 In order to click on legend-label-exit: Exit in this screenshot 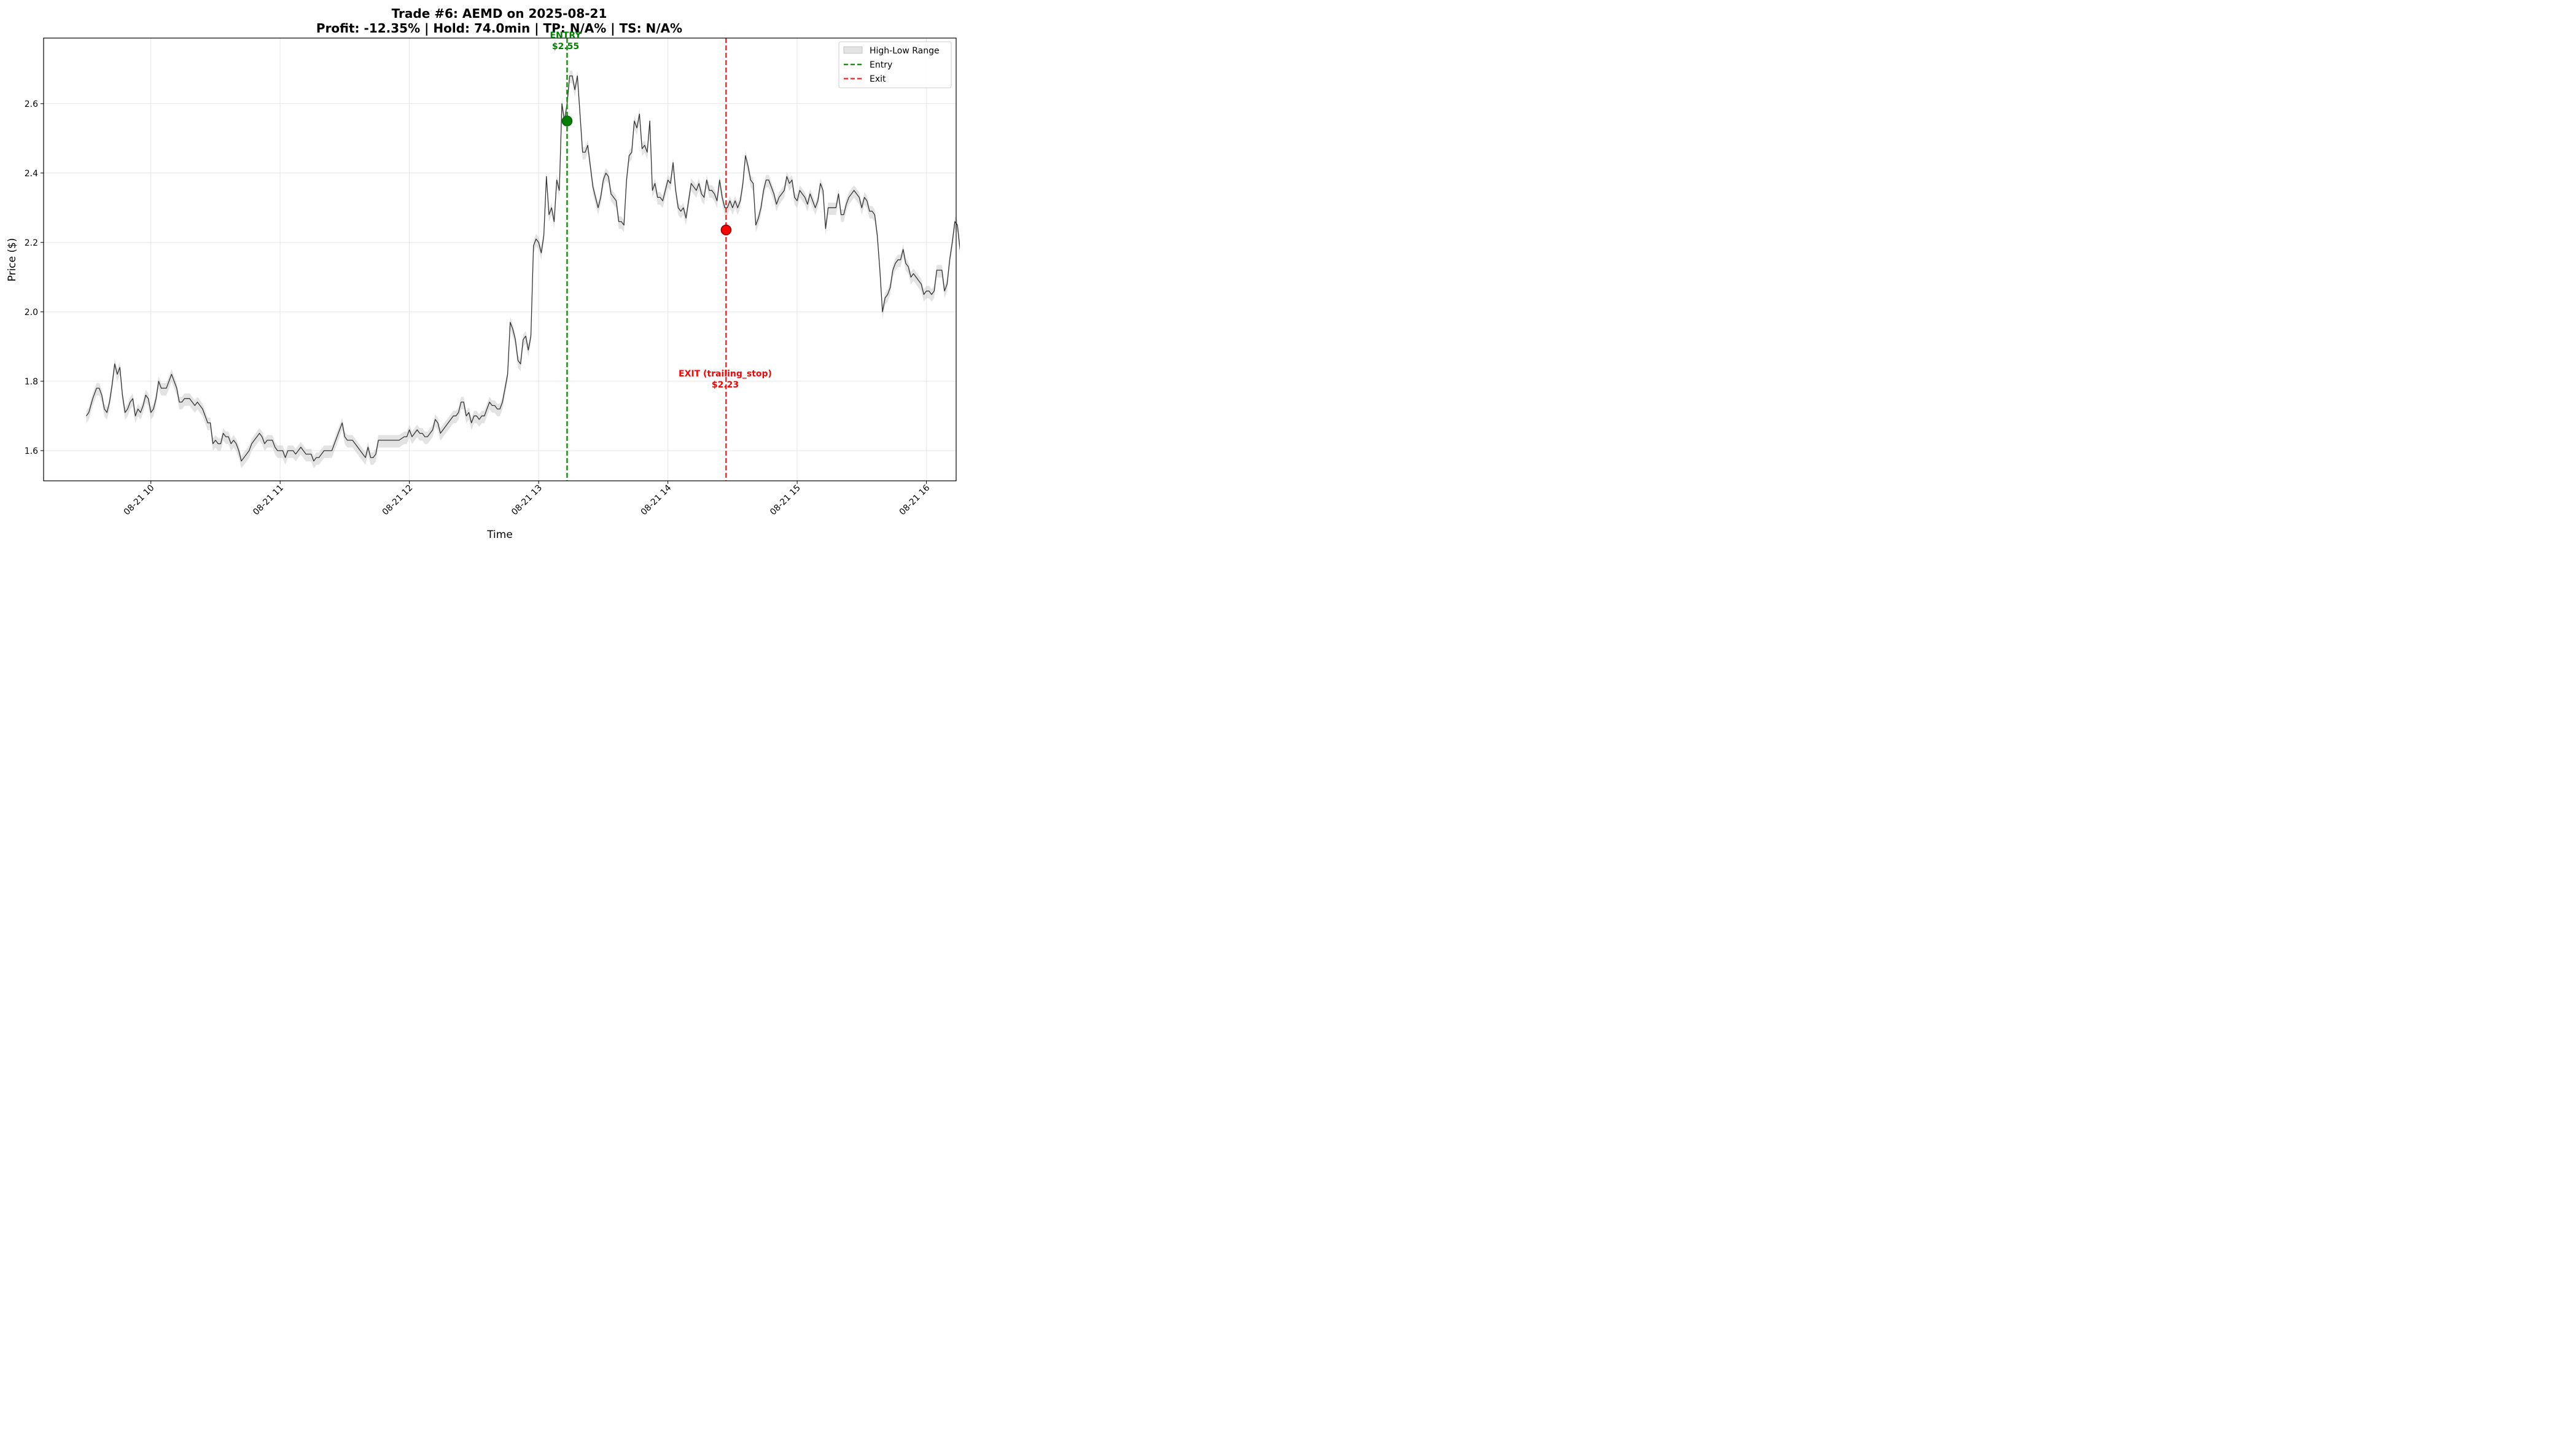, I will do `click(878, 79)`.